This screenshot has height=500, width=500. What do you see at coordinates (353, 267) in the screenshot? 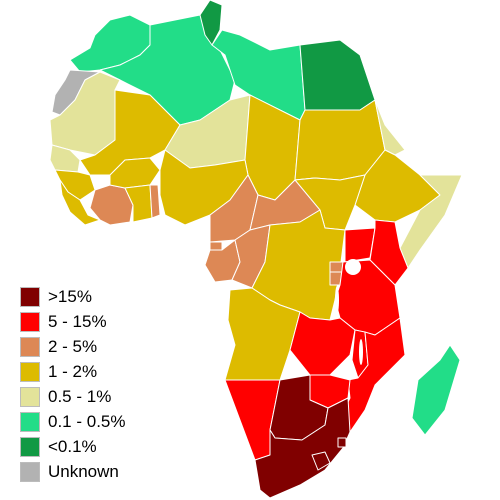
I see `lake-victoria-shape` at bounding box center [353, 267].